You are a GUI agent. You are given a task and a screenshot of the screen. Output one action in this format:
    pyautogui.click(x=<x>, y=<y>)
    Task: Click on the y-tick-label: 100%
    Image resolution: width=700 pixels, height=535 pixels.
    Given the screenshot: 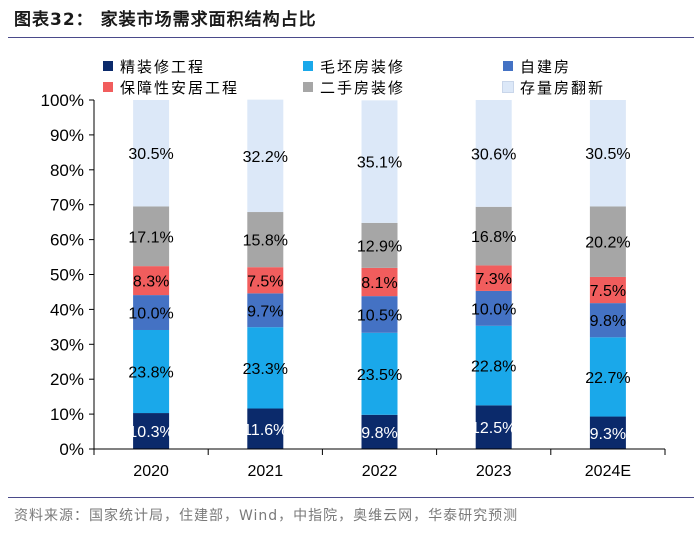 What is the action you would take?
    pyautogui.click(x=62, y=100)
    